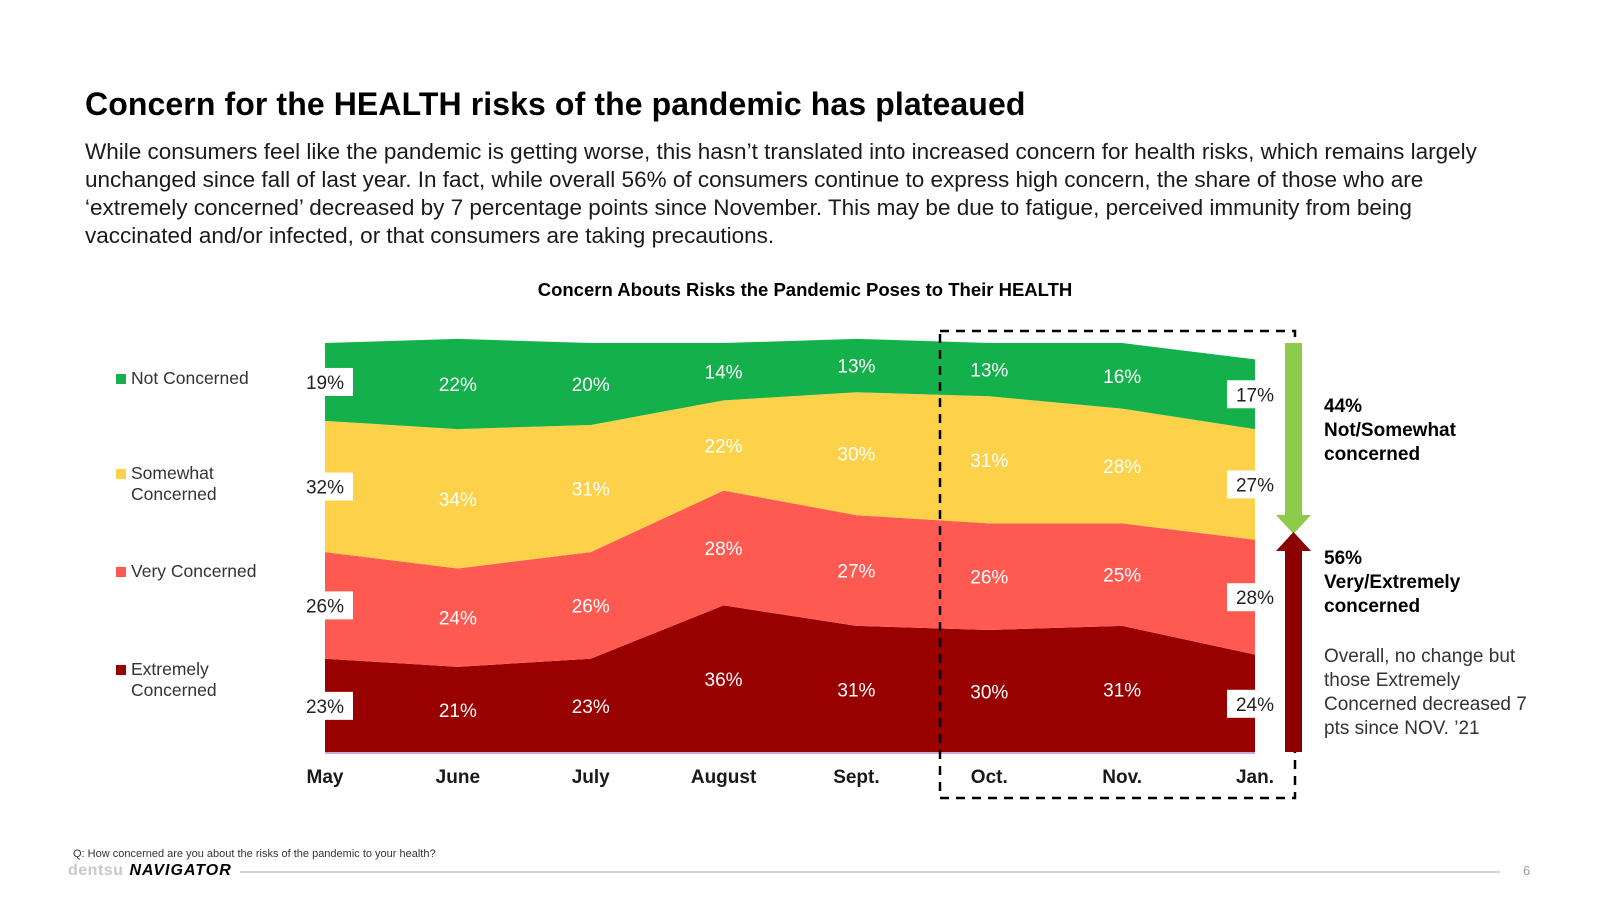 This screenshot has width=1600, height=900. I want to click on callout-top-pct: 44%, so click(1343, 406).